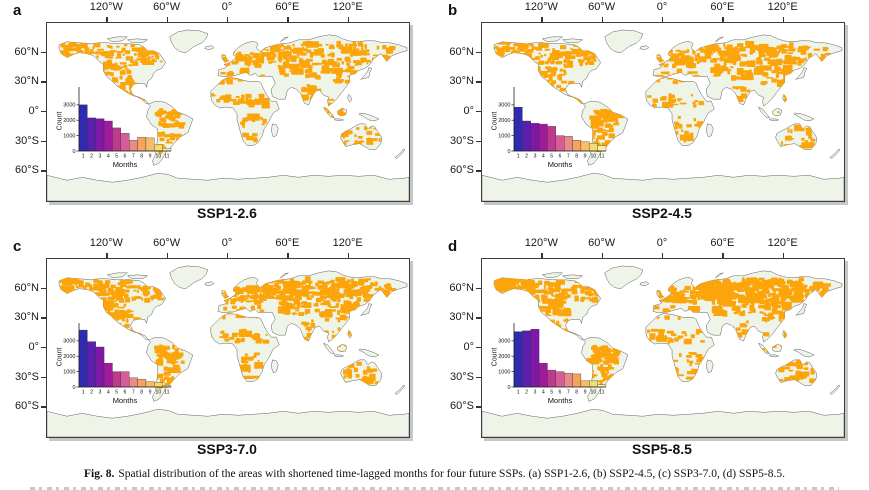  Describe the element at coordinates (468, 111) in the screenshot. I see `lat-tick-label: 0°` at that location.